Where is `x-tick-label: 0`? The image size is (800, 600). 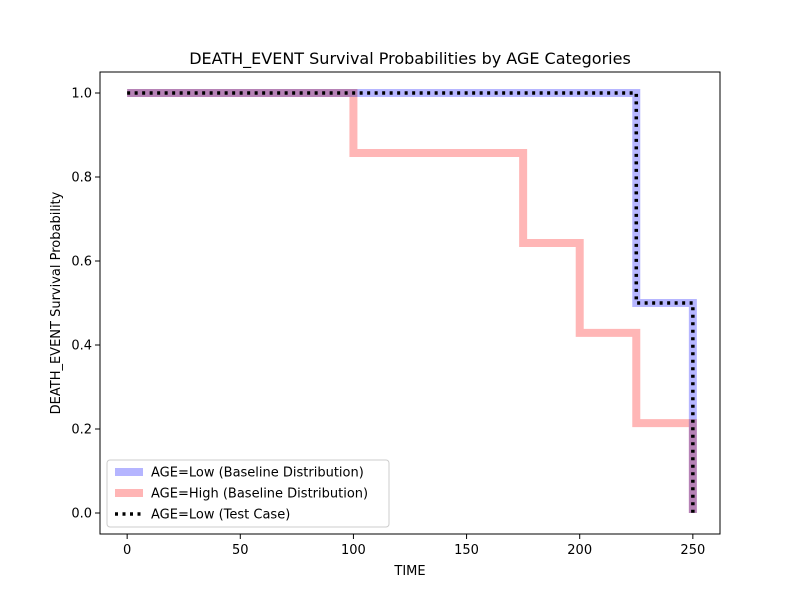 x-tick-label: 0 is located at coordinates (127, 550).